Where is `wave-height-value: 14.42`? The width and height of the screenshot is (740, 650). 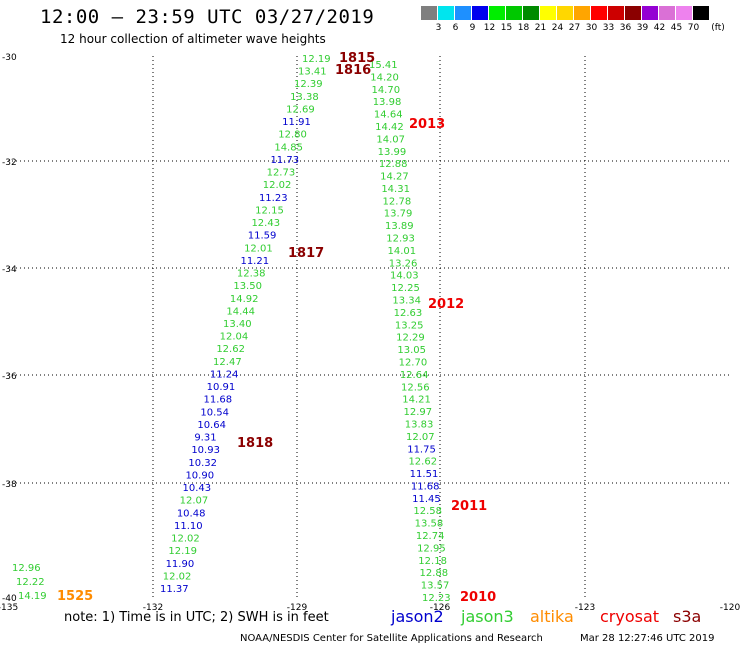 wave-height-value: 14.42 is located at coordinates (389, 127).